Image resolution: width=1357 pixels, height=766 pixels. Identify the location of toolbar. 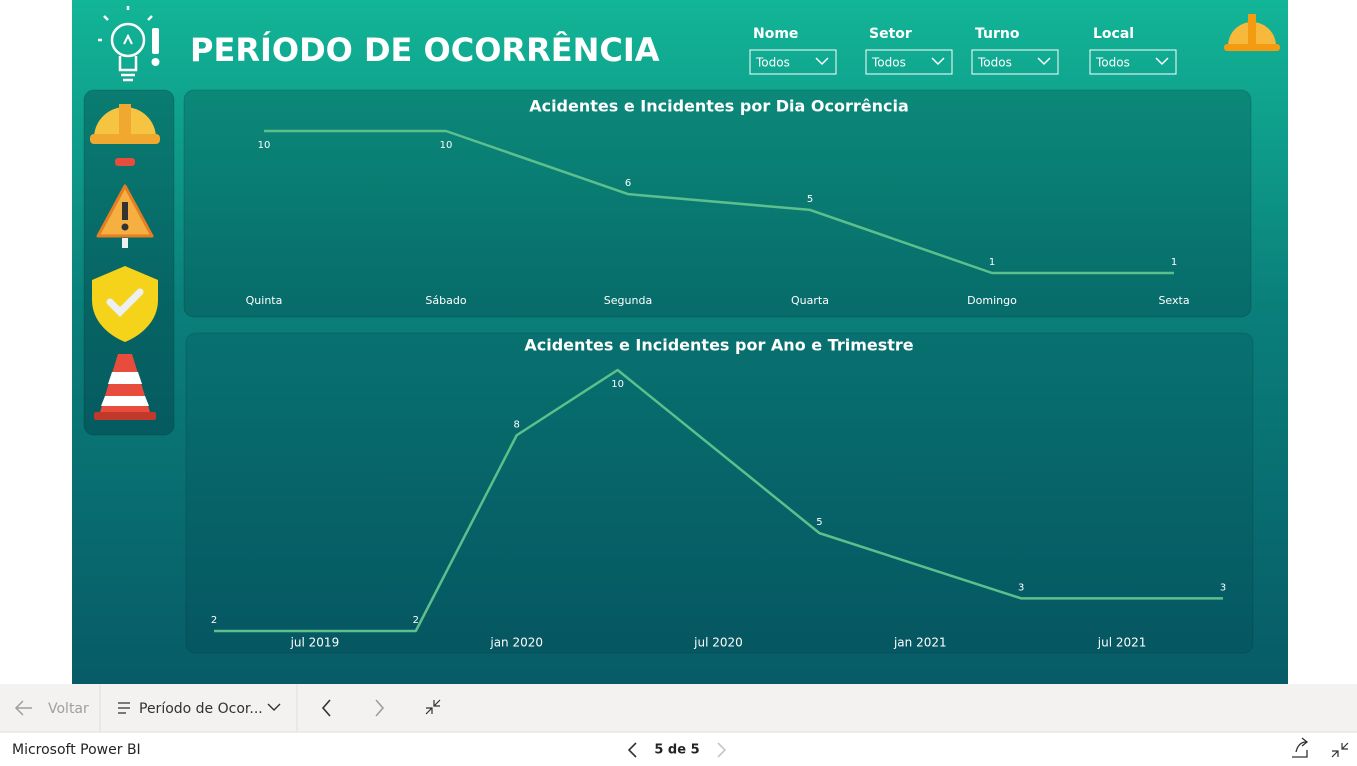
(678, 708).